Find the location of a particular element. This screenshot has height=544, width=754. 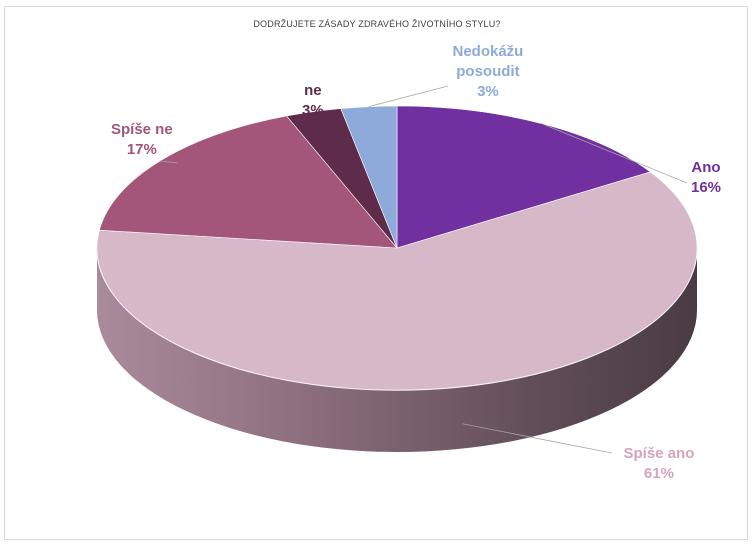

data-label-ano: Ano 16% is located at coordinates (706, 178).